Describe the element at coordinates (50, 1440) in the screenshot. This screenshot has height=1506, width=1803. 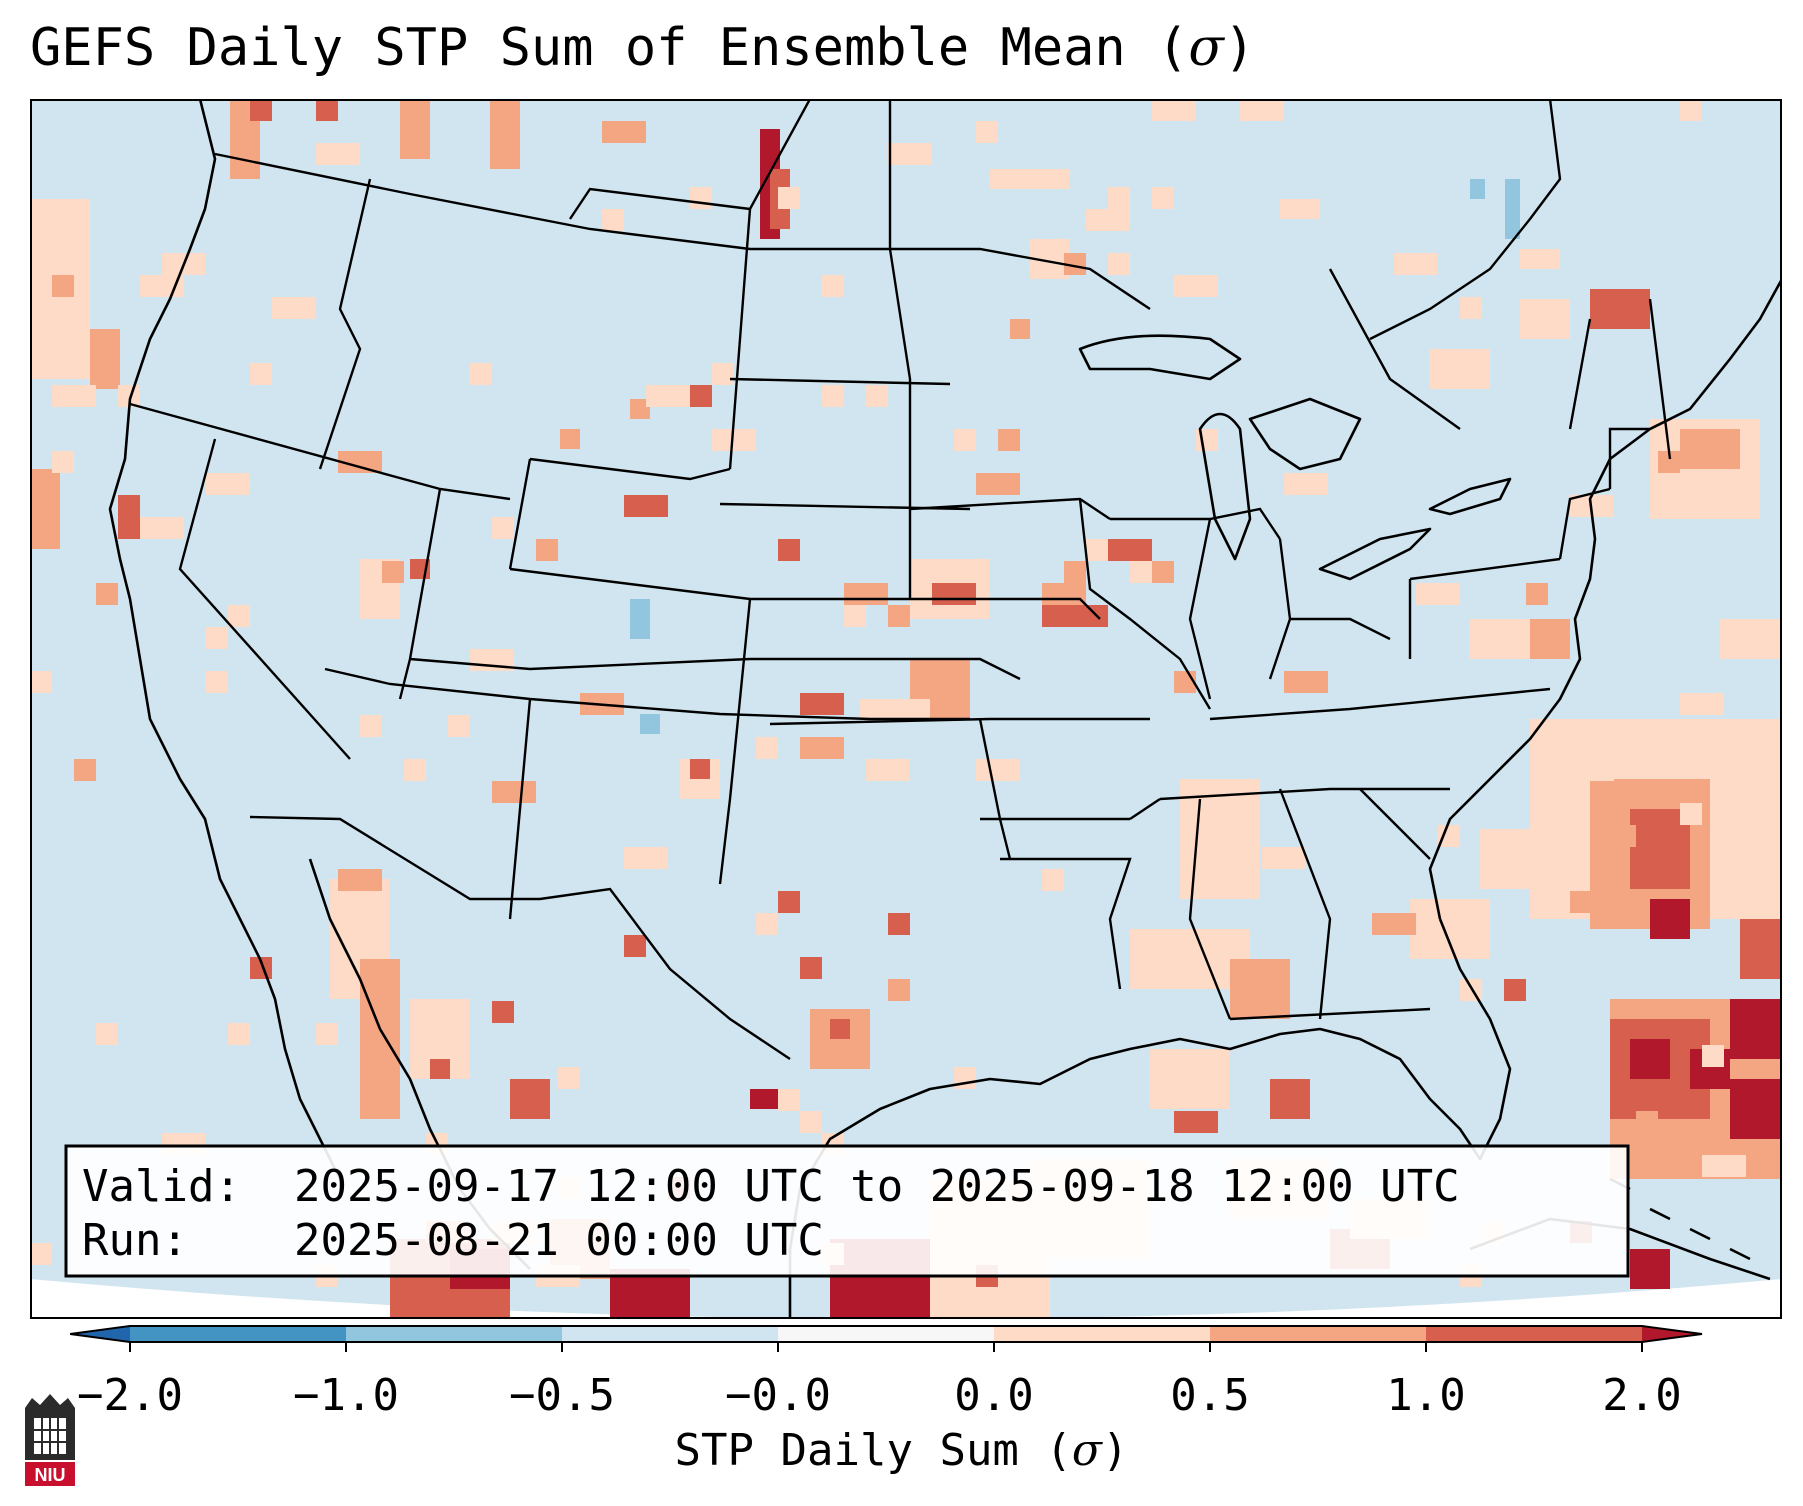
I see `niu-logo: NIU` at that location.